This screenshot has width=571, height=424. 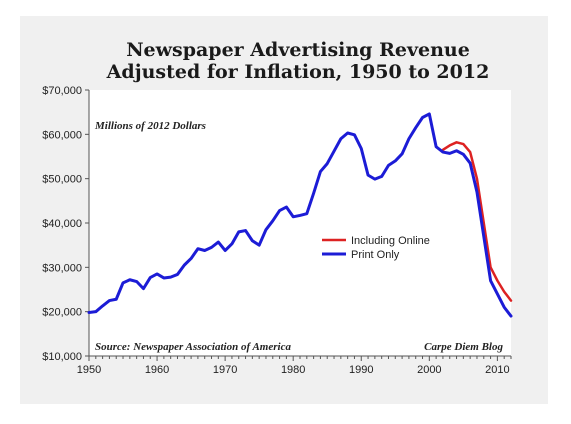 What do you see at coordinates (293, 370) in the screenshot?
I see `x-tick-label: 1980` at bounding box center [293, 370].